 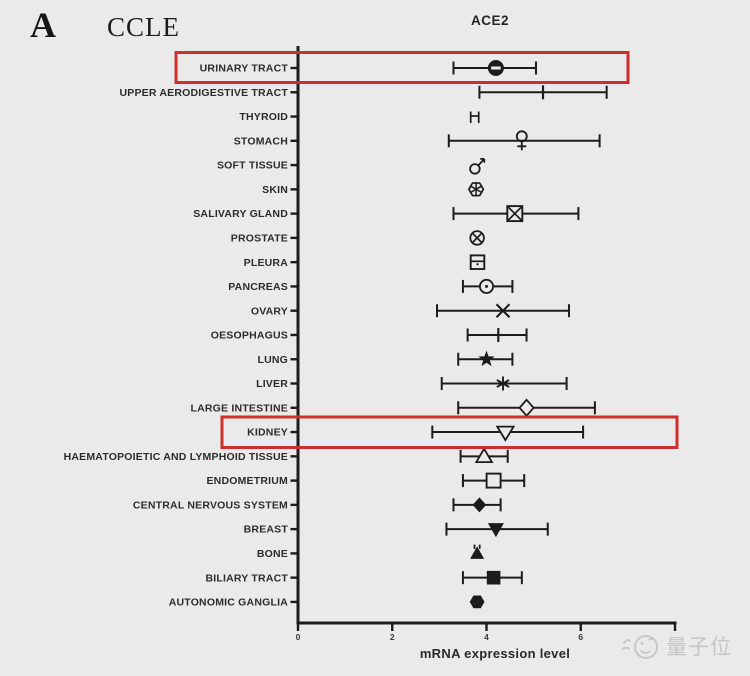 I want to click on qbitai-logo-icon, so click(x=640, y=647).